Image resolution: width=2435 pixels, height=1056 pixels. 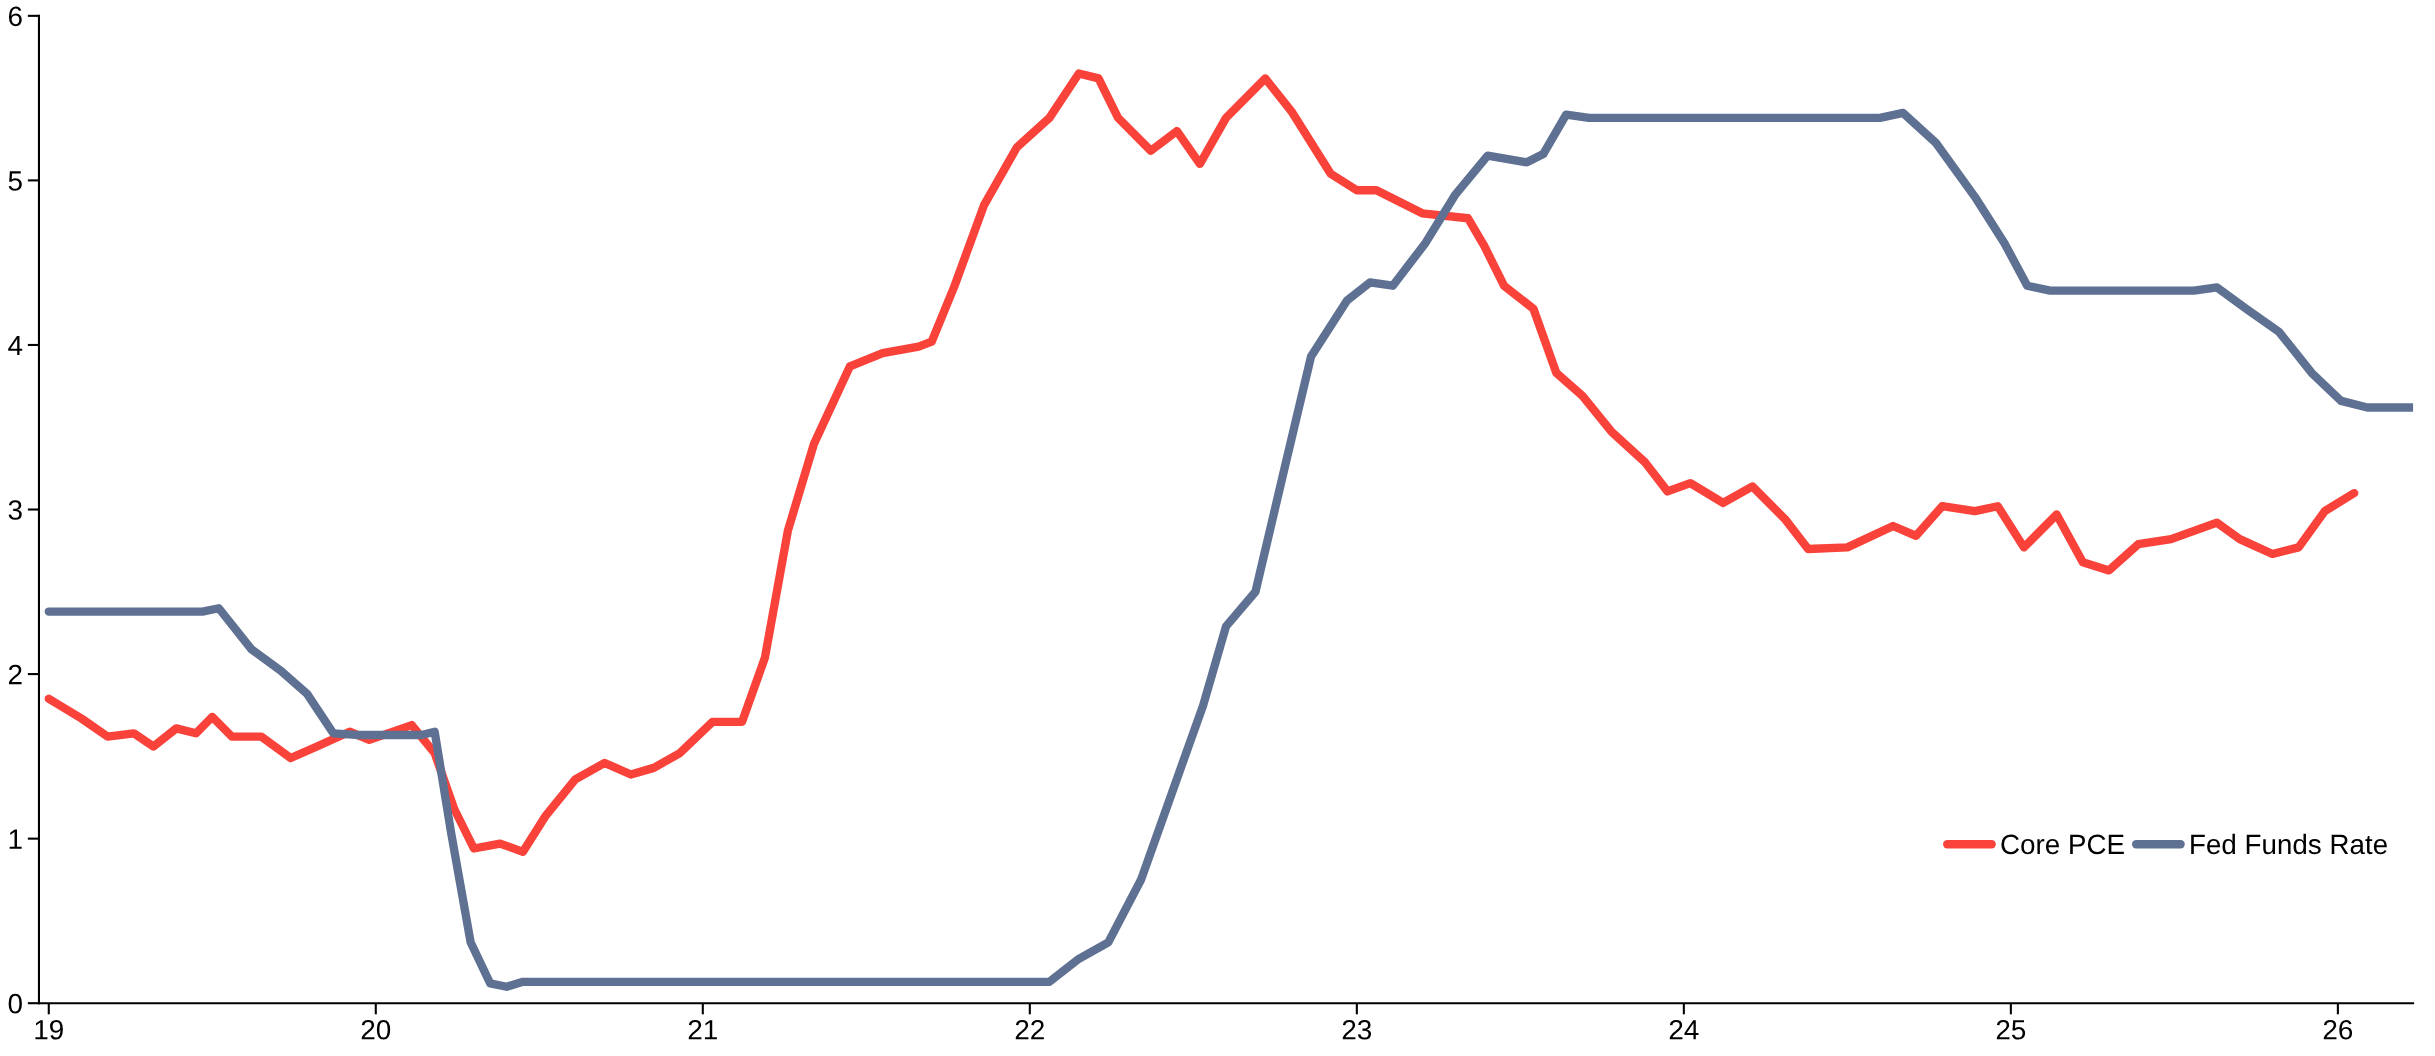 I want to click on y-tick-label: 0, so click(x=15, y=1003).